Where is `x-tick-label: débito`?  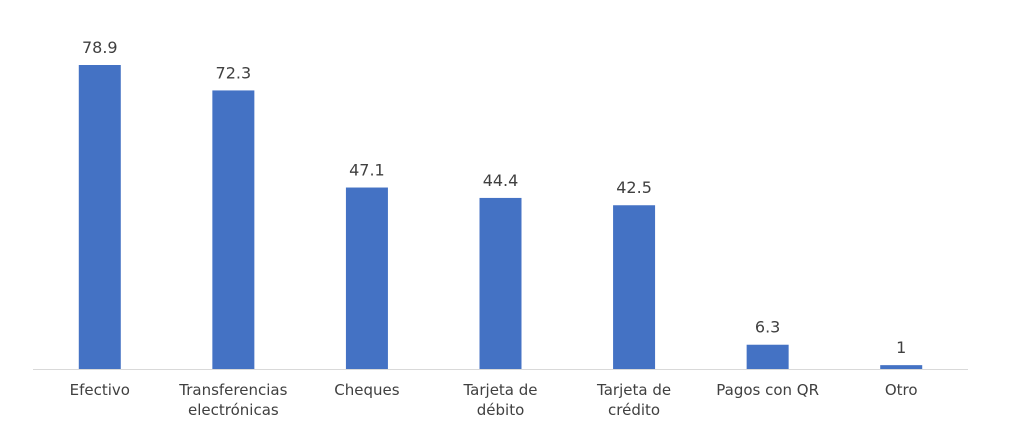 x-tick-label: débito is located at coordinates (501, 410).